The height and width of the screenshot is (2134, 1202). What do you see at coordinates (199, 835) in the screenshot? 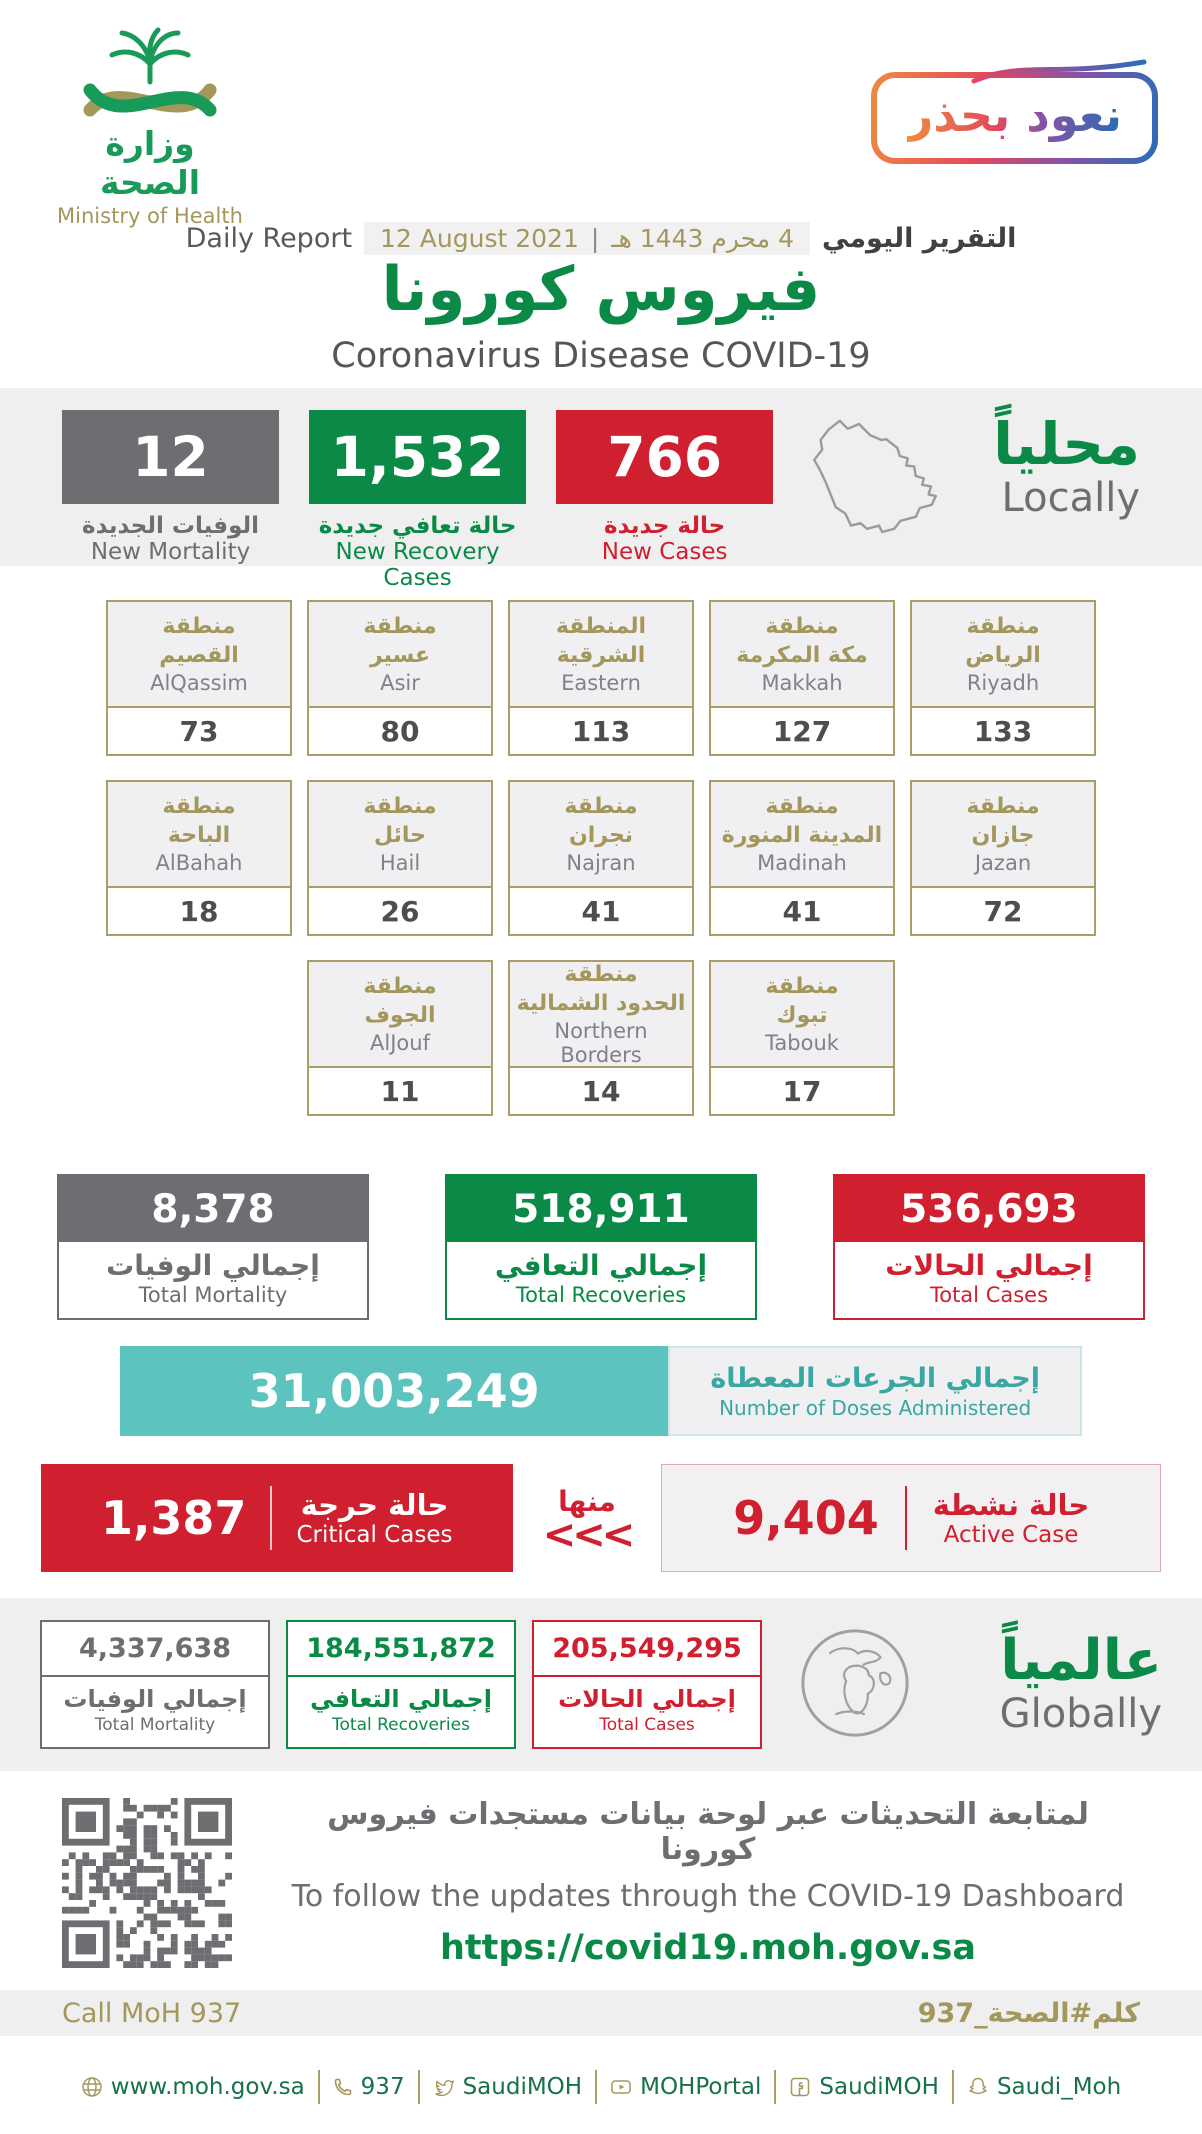
I see `region-ar-2: الباحة` at bounding box center [199, 835].